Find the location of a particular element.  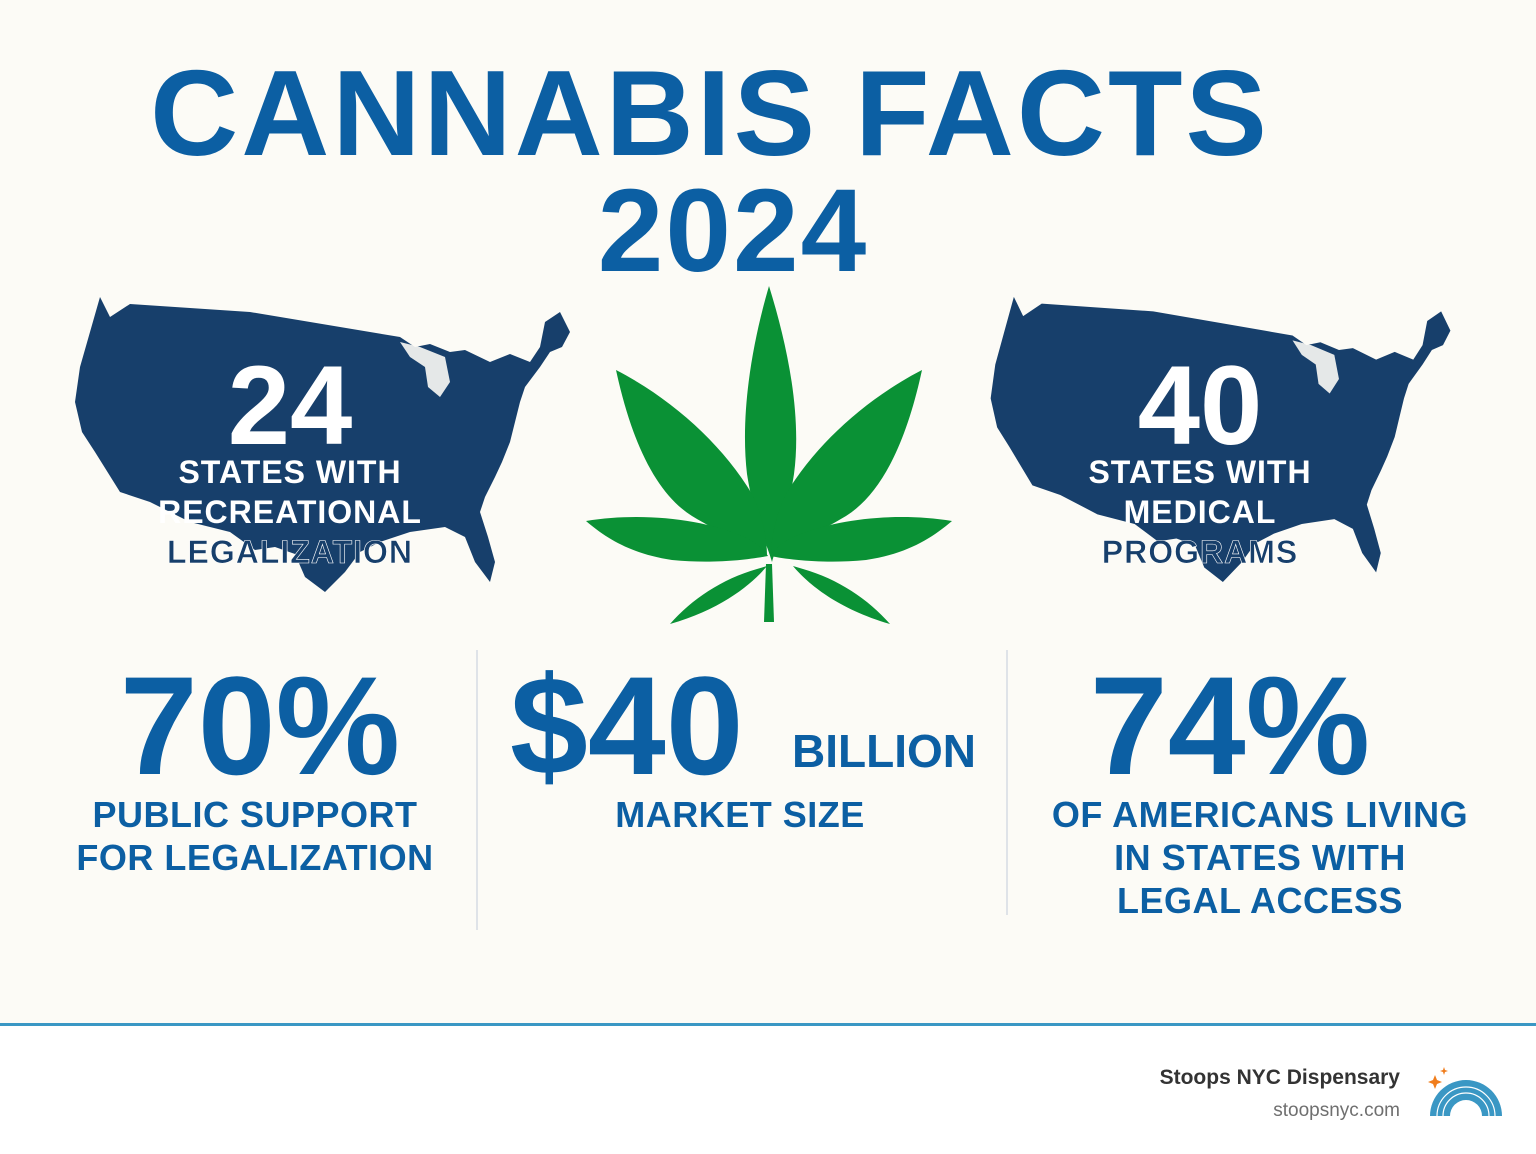

label-line: LEGALIZATION is located at coordinates (290, 552).